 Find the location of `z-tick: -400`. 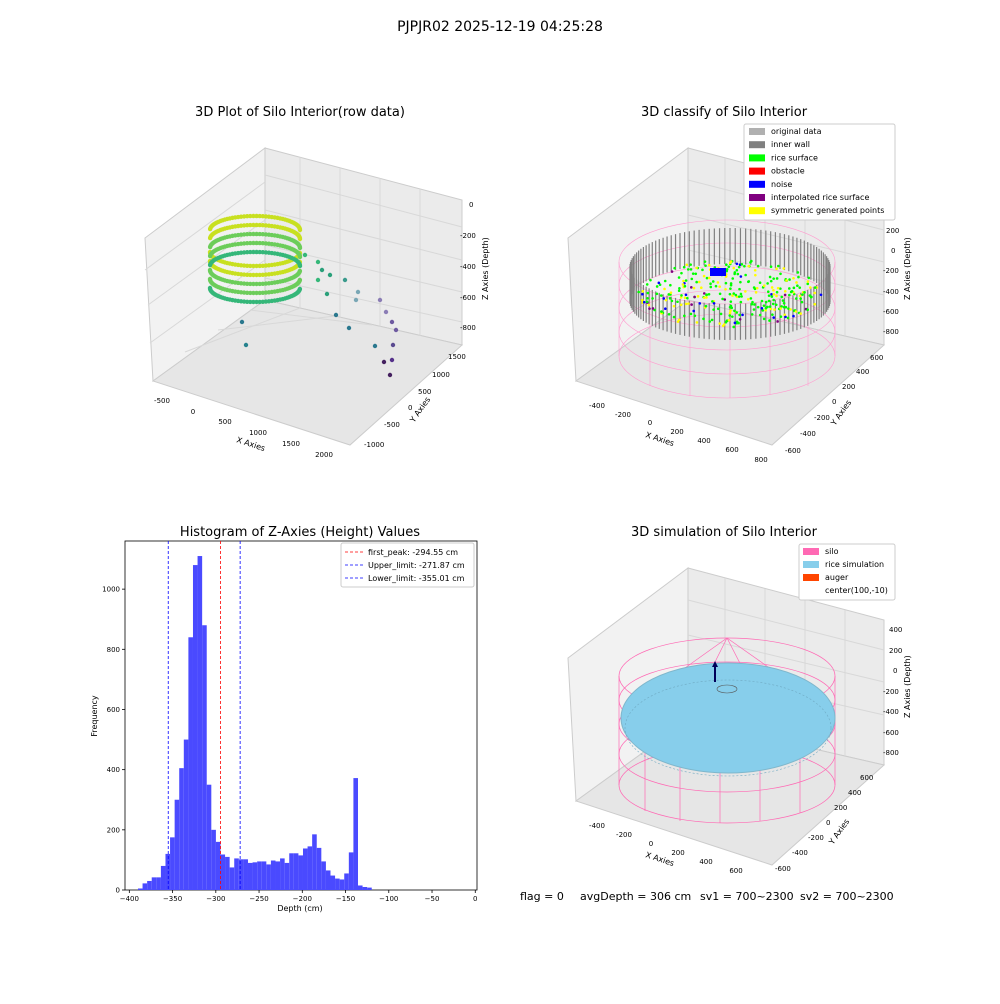

z-tick: -400 is located at coordinates (891, 292).